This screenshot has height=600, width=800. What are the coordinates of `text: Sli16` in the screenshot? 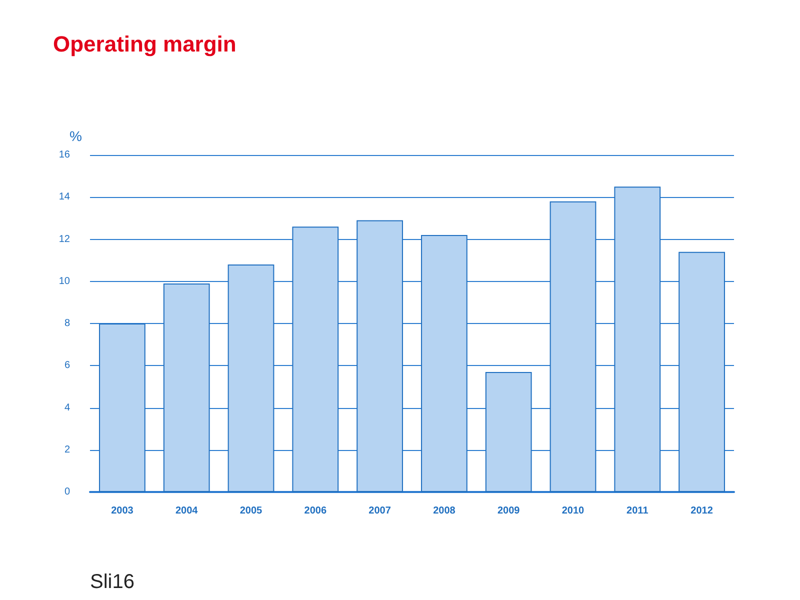 It's located at (112, 582).